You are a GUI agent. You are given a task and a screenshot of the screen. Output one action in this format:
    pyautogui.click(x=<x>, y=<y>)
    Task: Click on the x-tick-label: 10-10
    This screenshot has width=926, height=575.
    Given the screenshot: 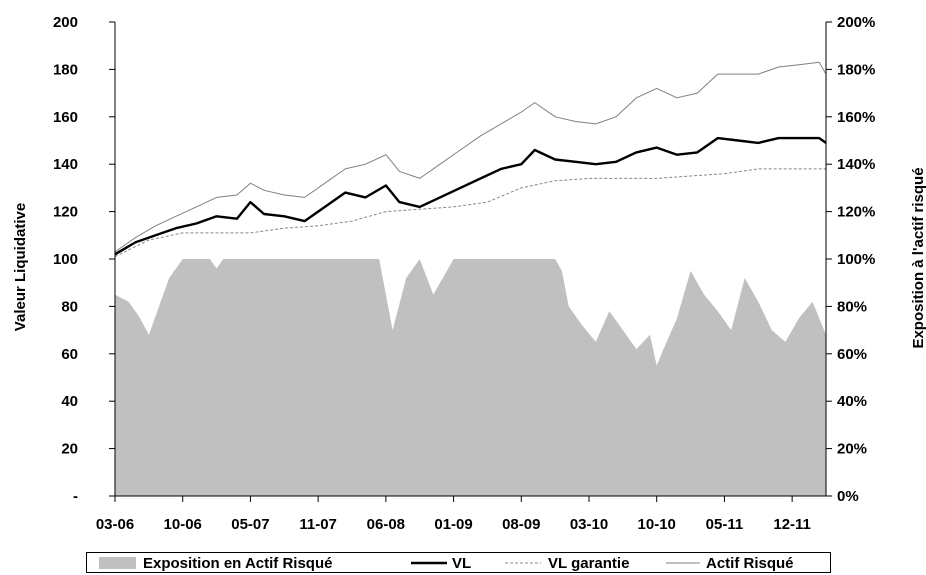 What is the action you would take?
    pyautogui.click(x=657, y=524)
    